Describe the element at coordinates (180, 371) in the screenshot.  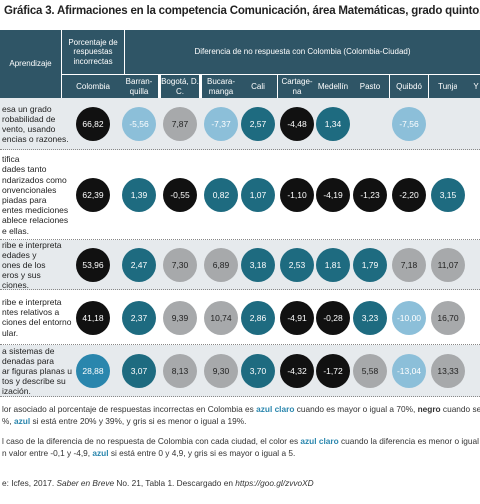
I see `value-circle: 8,13` at that location.